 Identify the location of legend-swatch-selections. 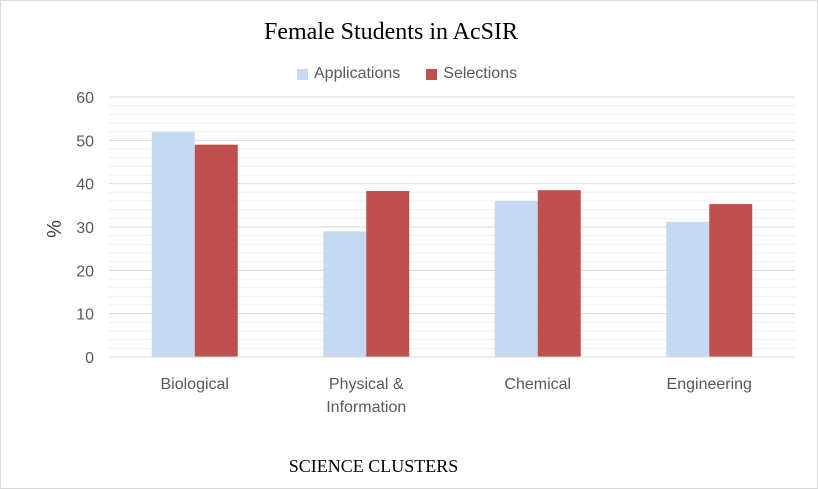
(432, 74).